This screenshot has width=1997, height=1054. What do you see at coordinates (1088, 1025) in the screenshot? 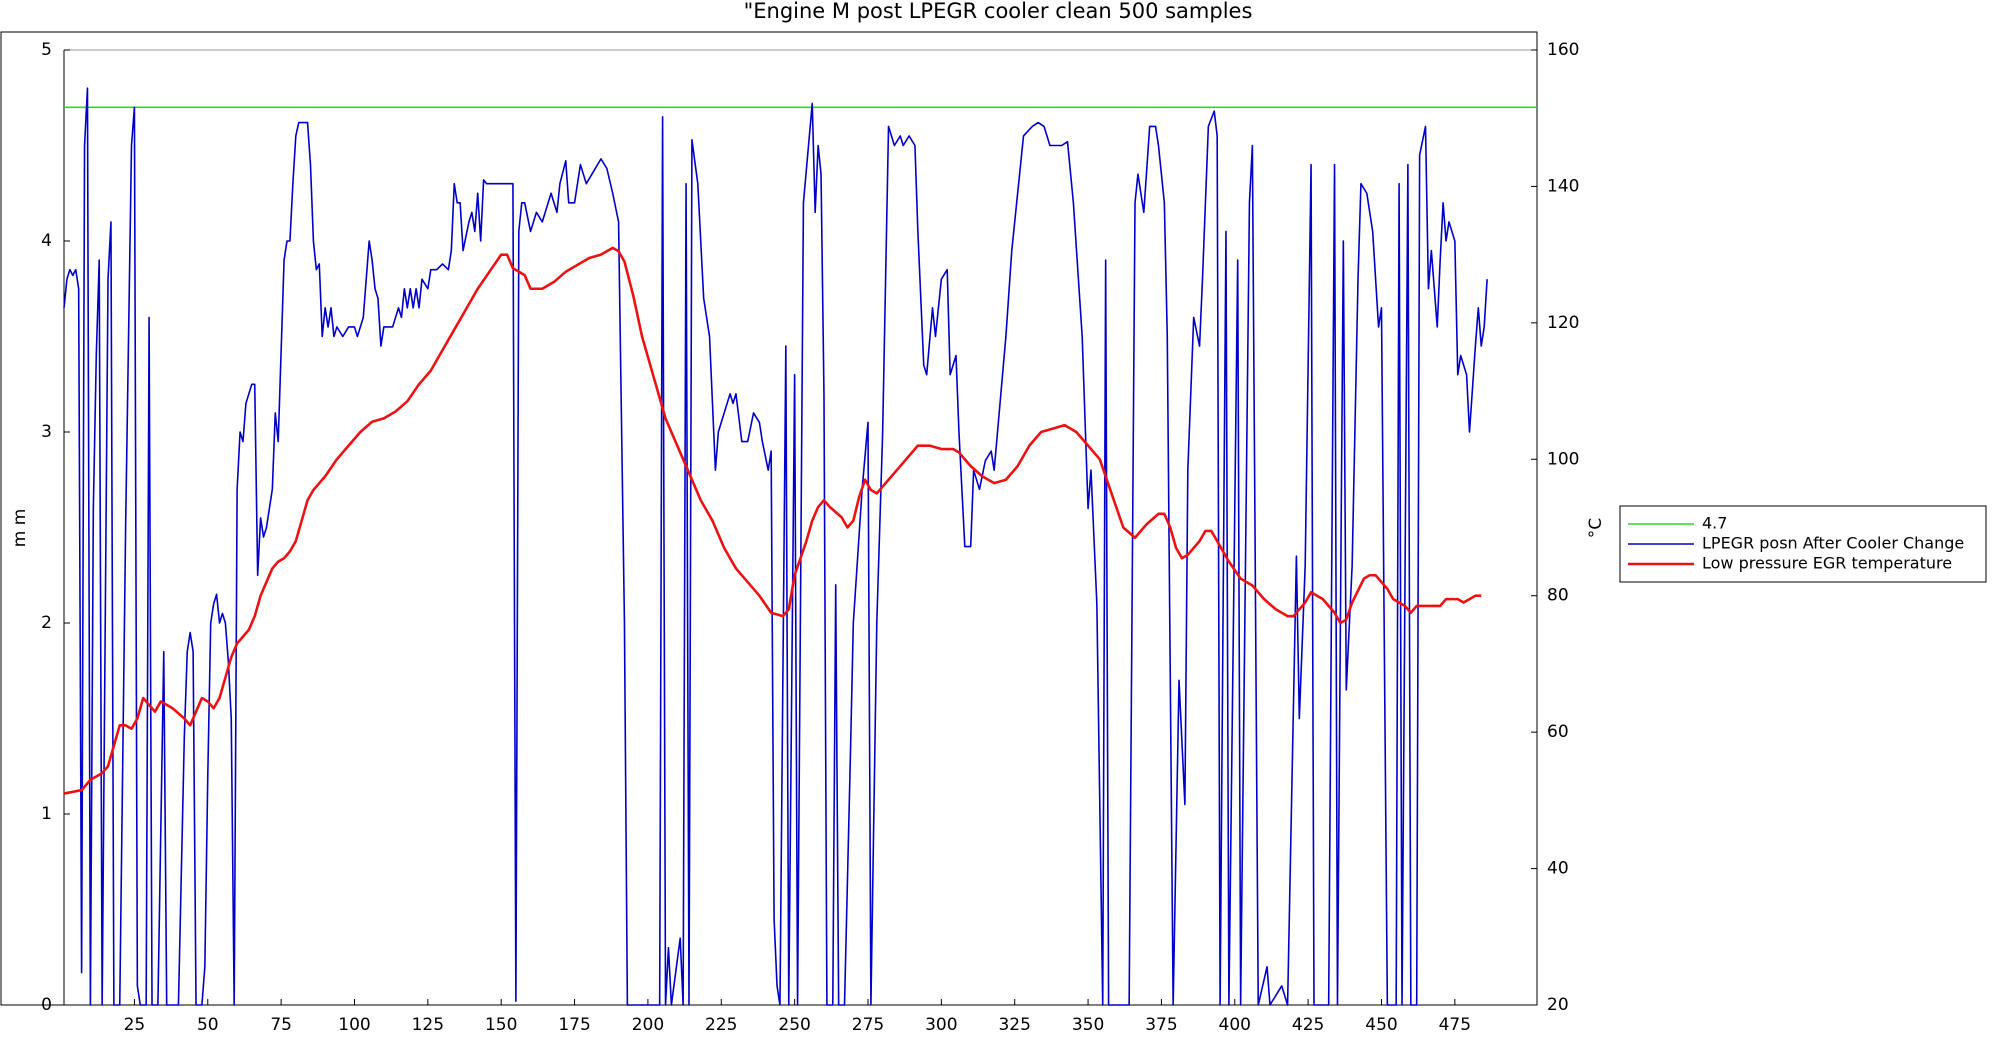
I see `x-tick-label: 350` at bounding box center [1088, 1025].